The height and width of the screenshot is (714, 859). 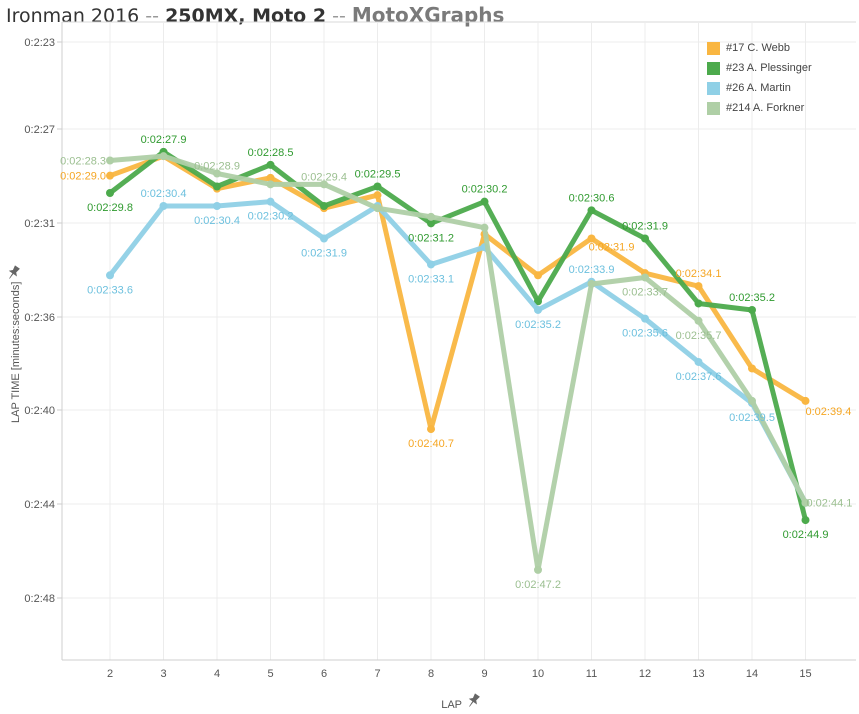 I want to click on data-label: 0:02:31.9, so click(x=324, y=253).